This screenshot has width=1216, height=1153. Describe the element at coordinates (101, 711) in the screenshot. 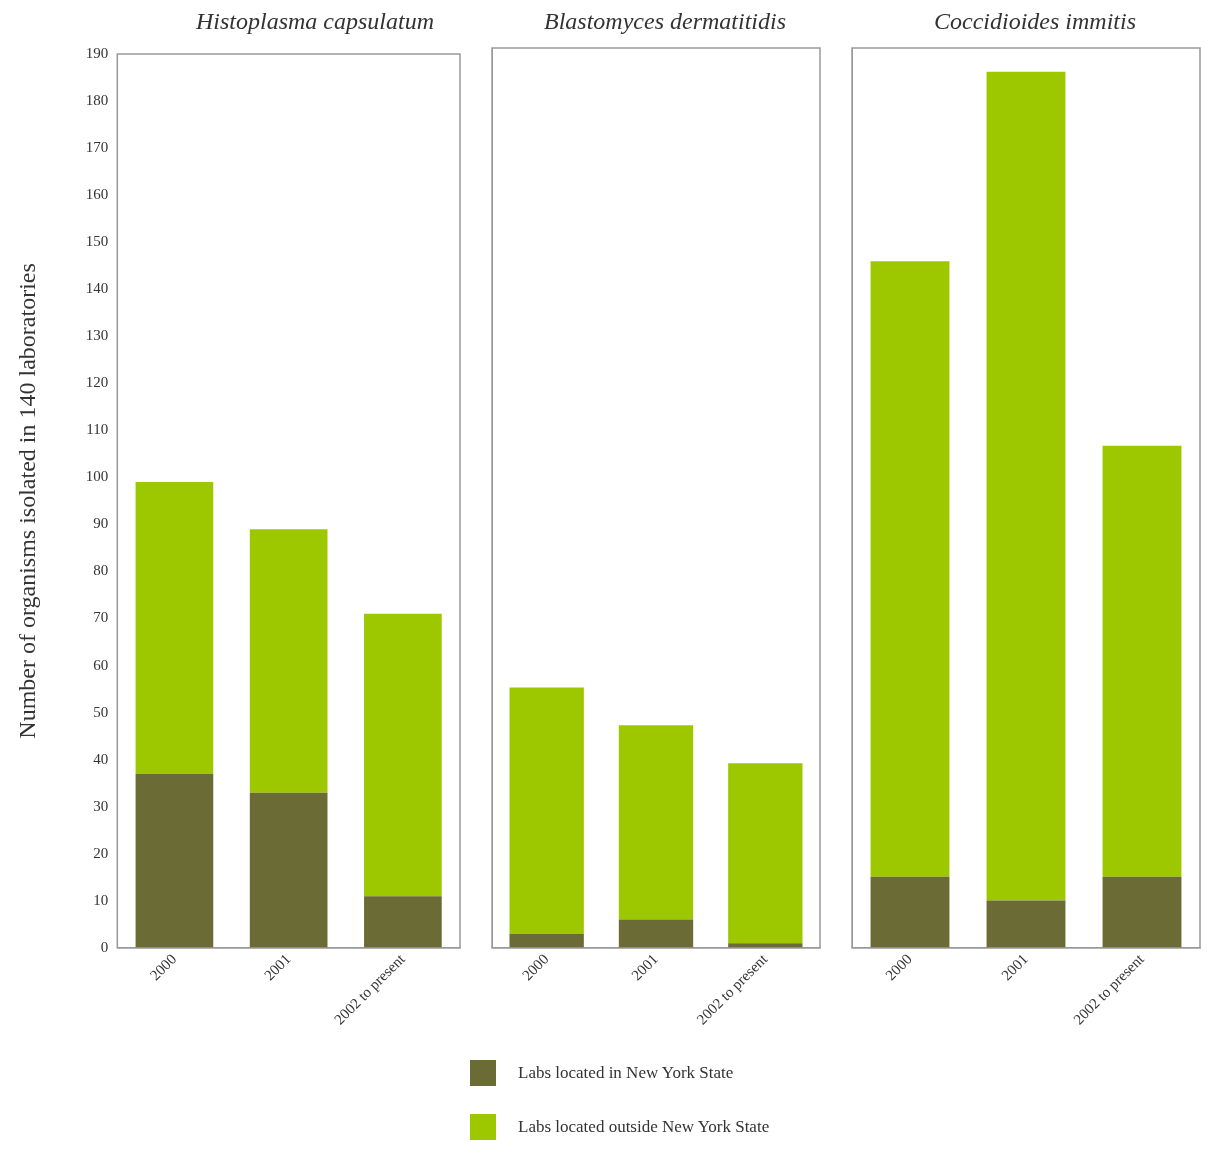

I see `y-tick-label: 50` at that location.